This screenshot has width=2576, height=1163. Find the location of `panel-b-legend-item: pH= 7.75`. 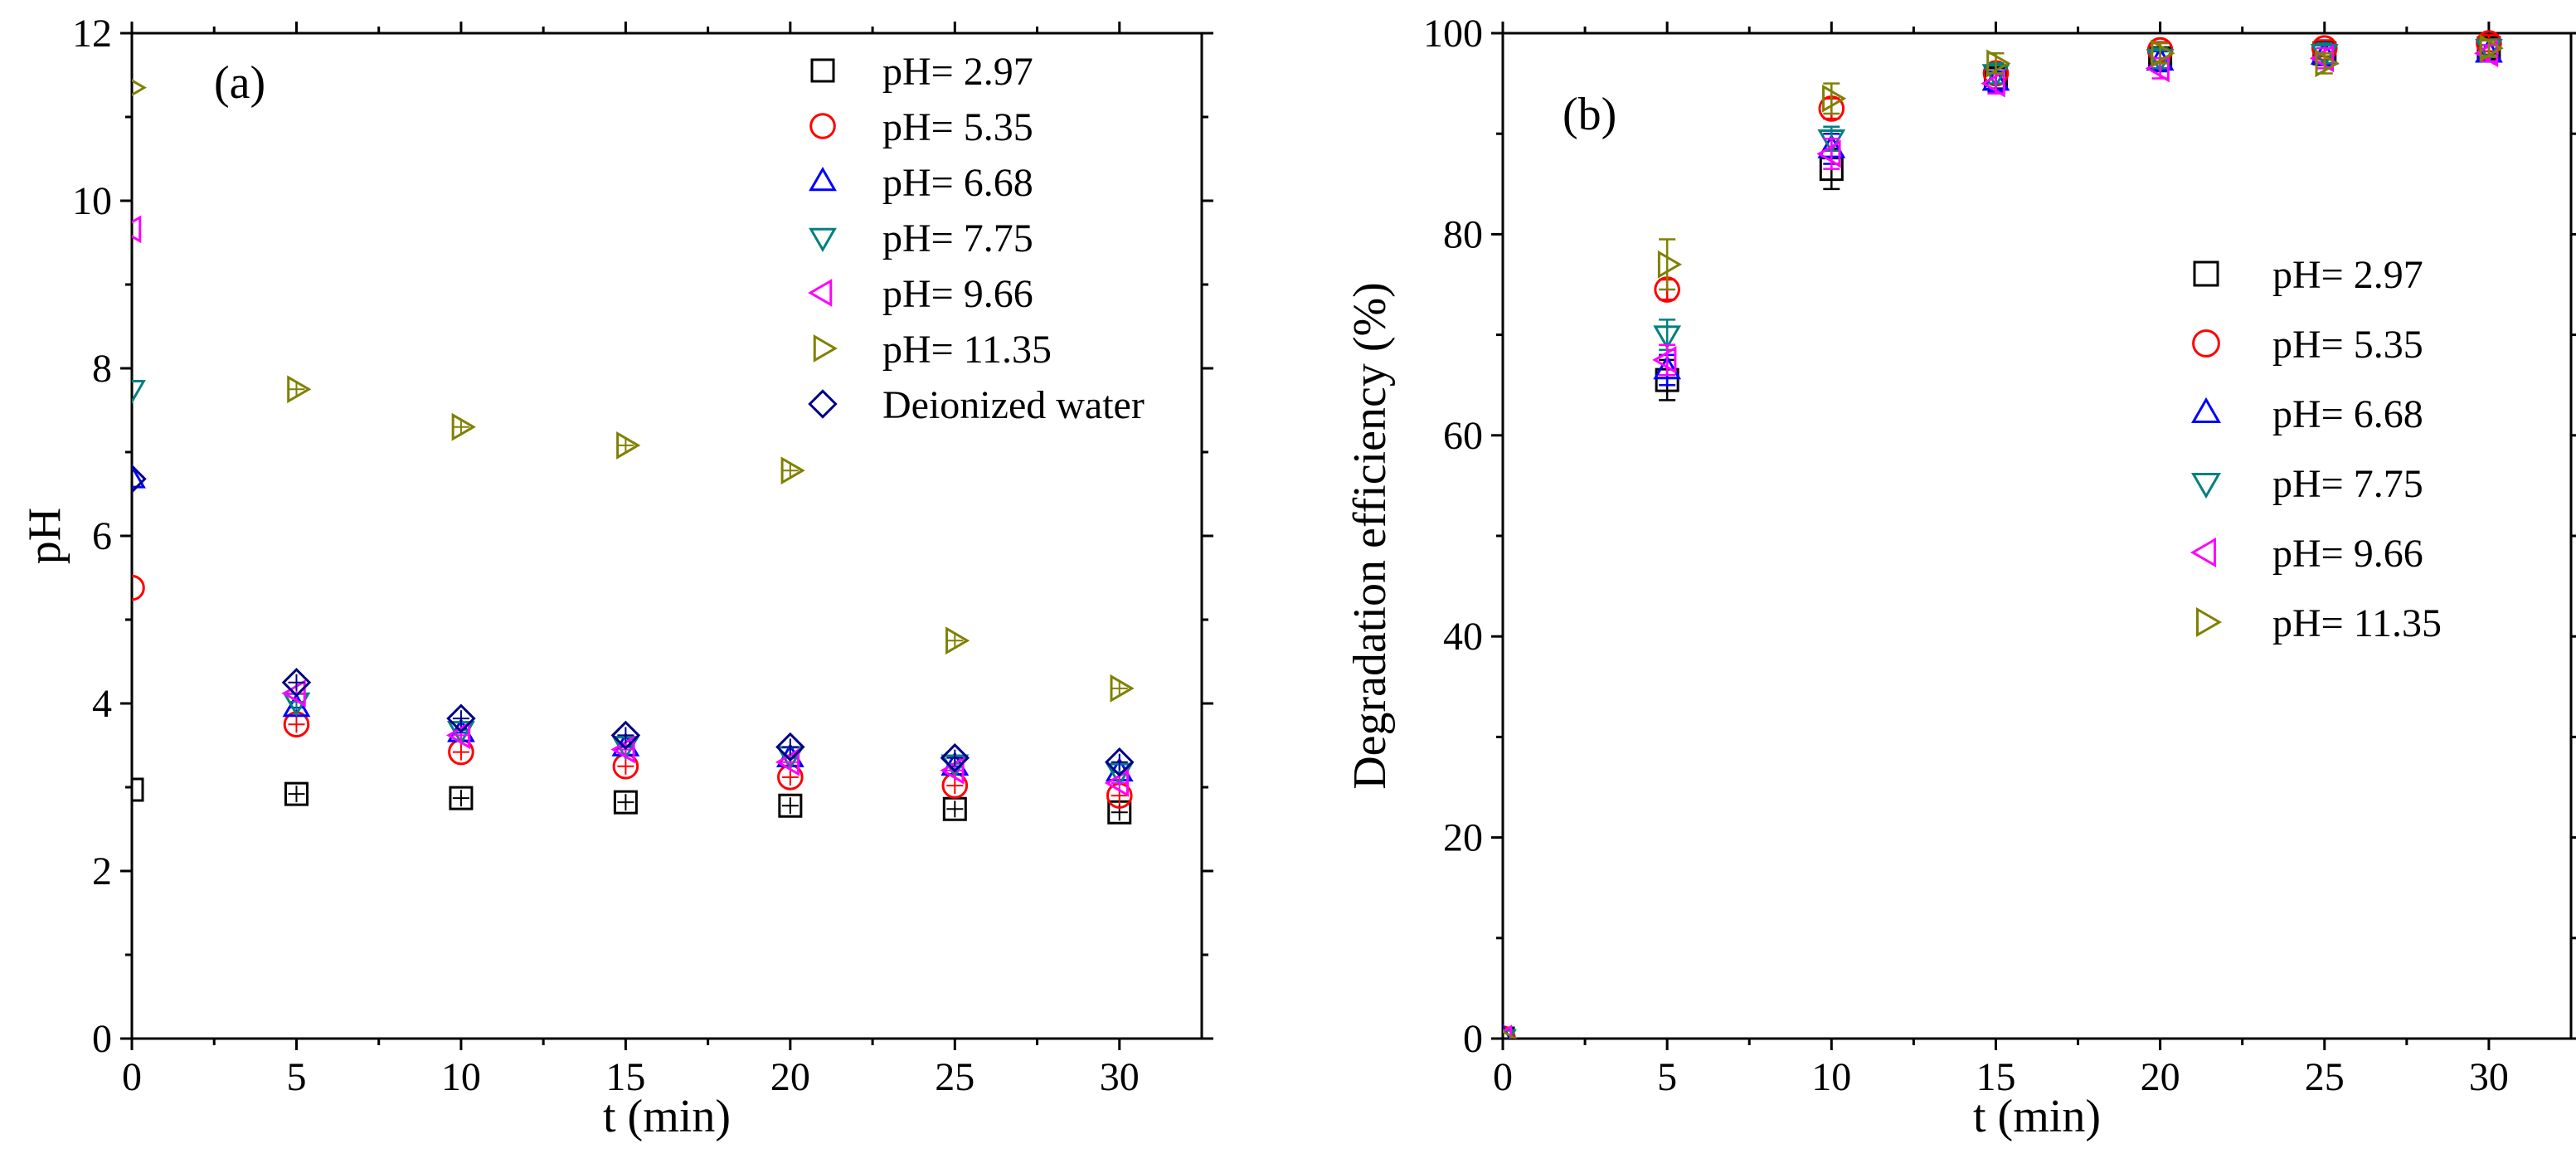

panel-b-legend-item: pH= 7.75 is located at coordinates (2306, 484).